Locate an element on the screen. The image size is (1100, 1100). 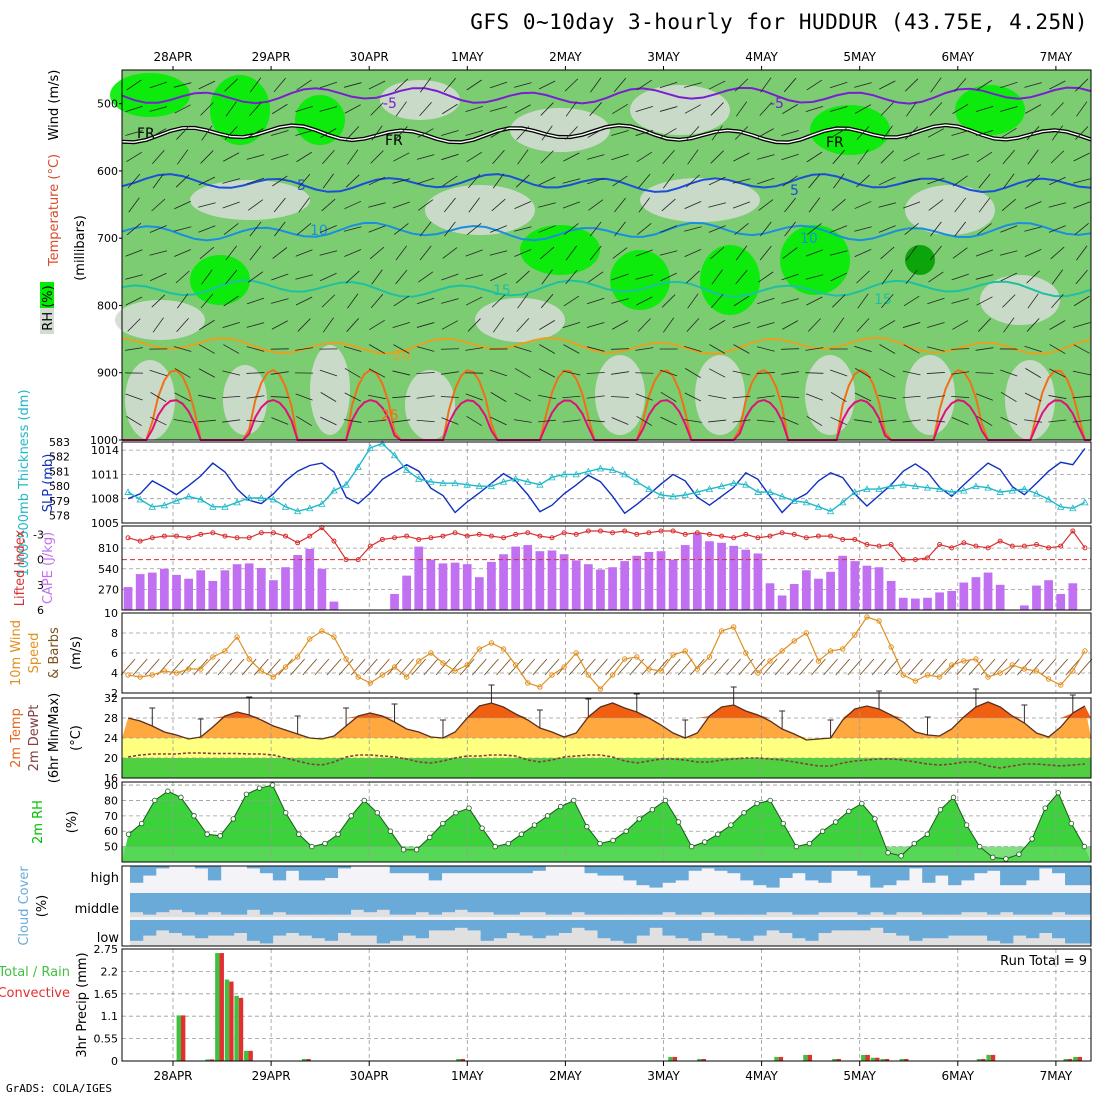
rh-tick: 70 is located at coordinates (111, 816).